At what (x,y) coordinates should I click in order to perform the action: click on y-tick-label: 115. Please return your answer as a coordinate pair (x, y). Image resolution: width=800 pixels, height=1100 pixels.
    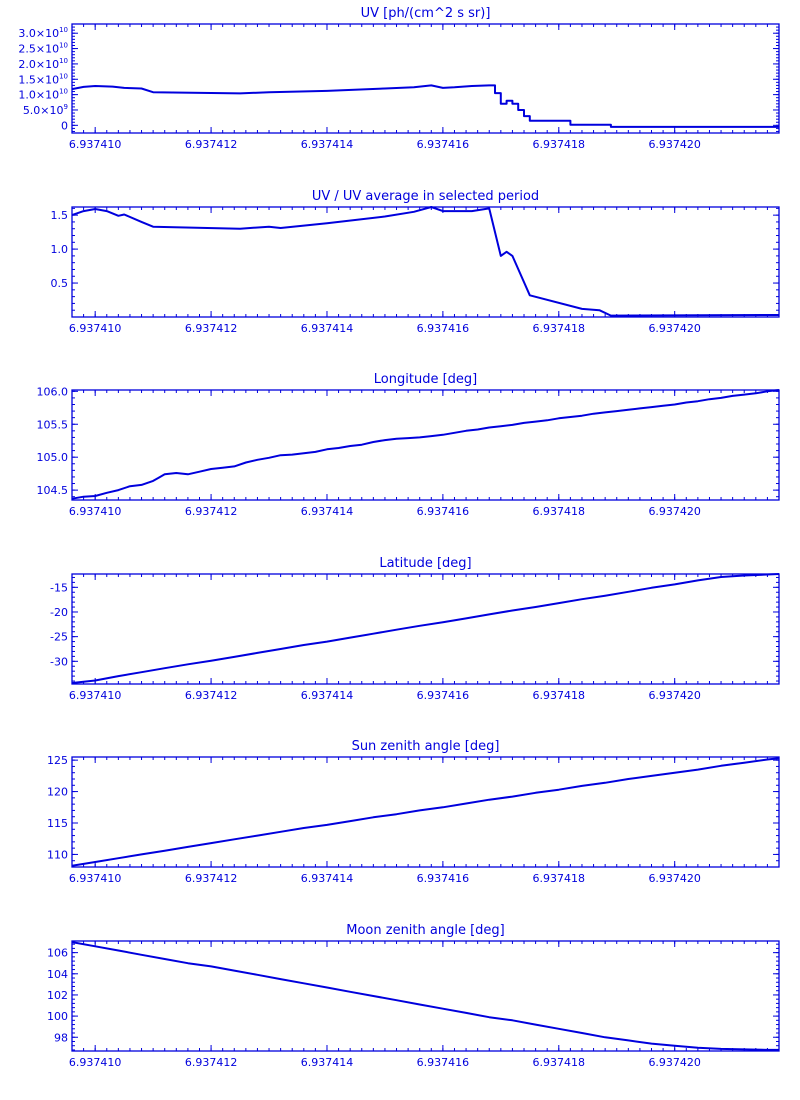
    Looking at the image, I should click on (57, 823).